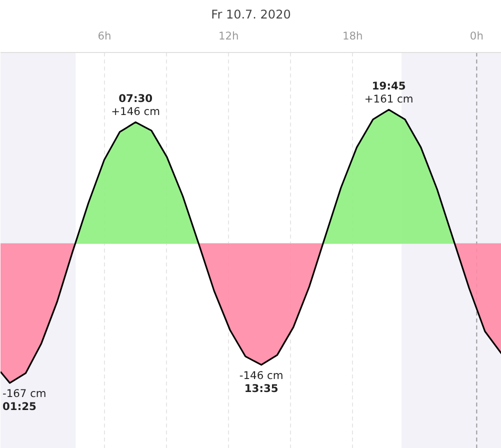 This screenshot has height=448, width=501. Describe the element at coordinates (135, 99) in the screenshot. I see `annotation: 07:30` at that location.